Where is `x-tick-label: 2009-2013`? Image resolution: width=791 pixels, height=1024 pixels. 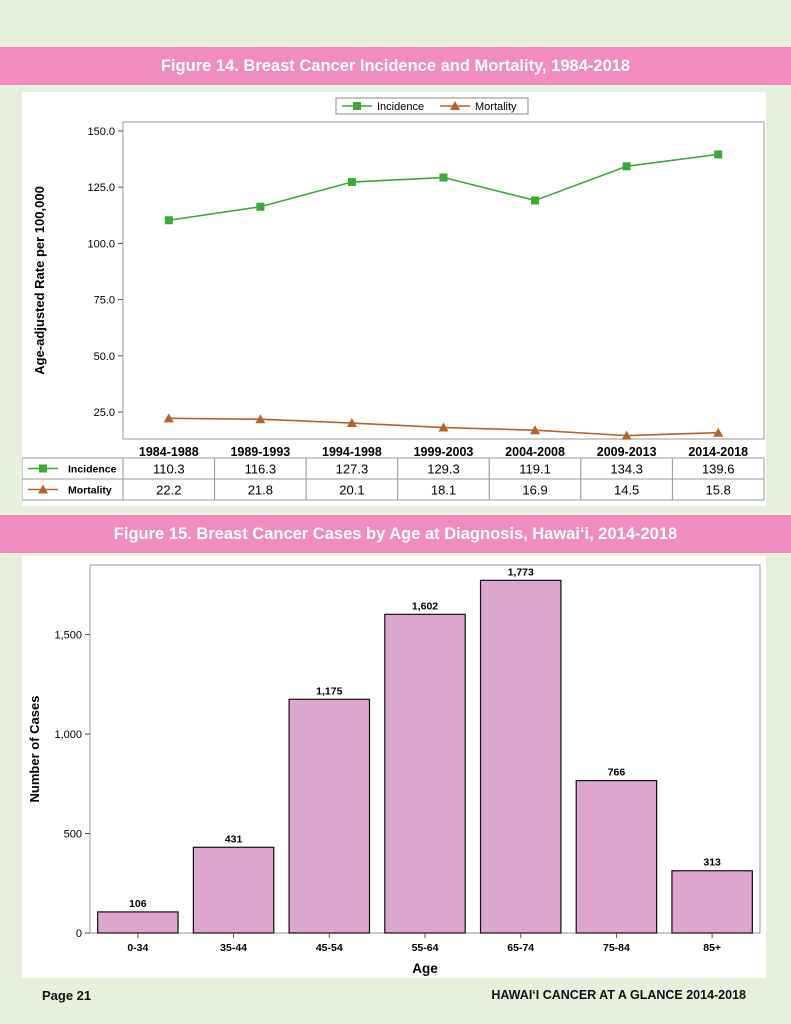 x-tick-label: 2009-2013 is located at coordinates (627, 452).